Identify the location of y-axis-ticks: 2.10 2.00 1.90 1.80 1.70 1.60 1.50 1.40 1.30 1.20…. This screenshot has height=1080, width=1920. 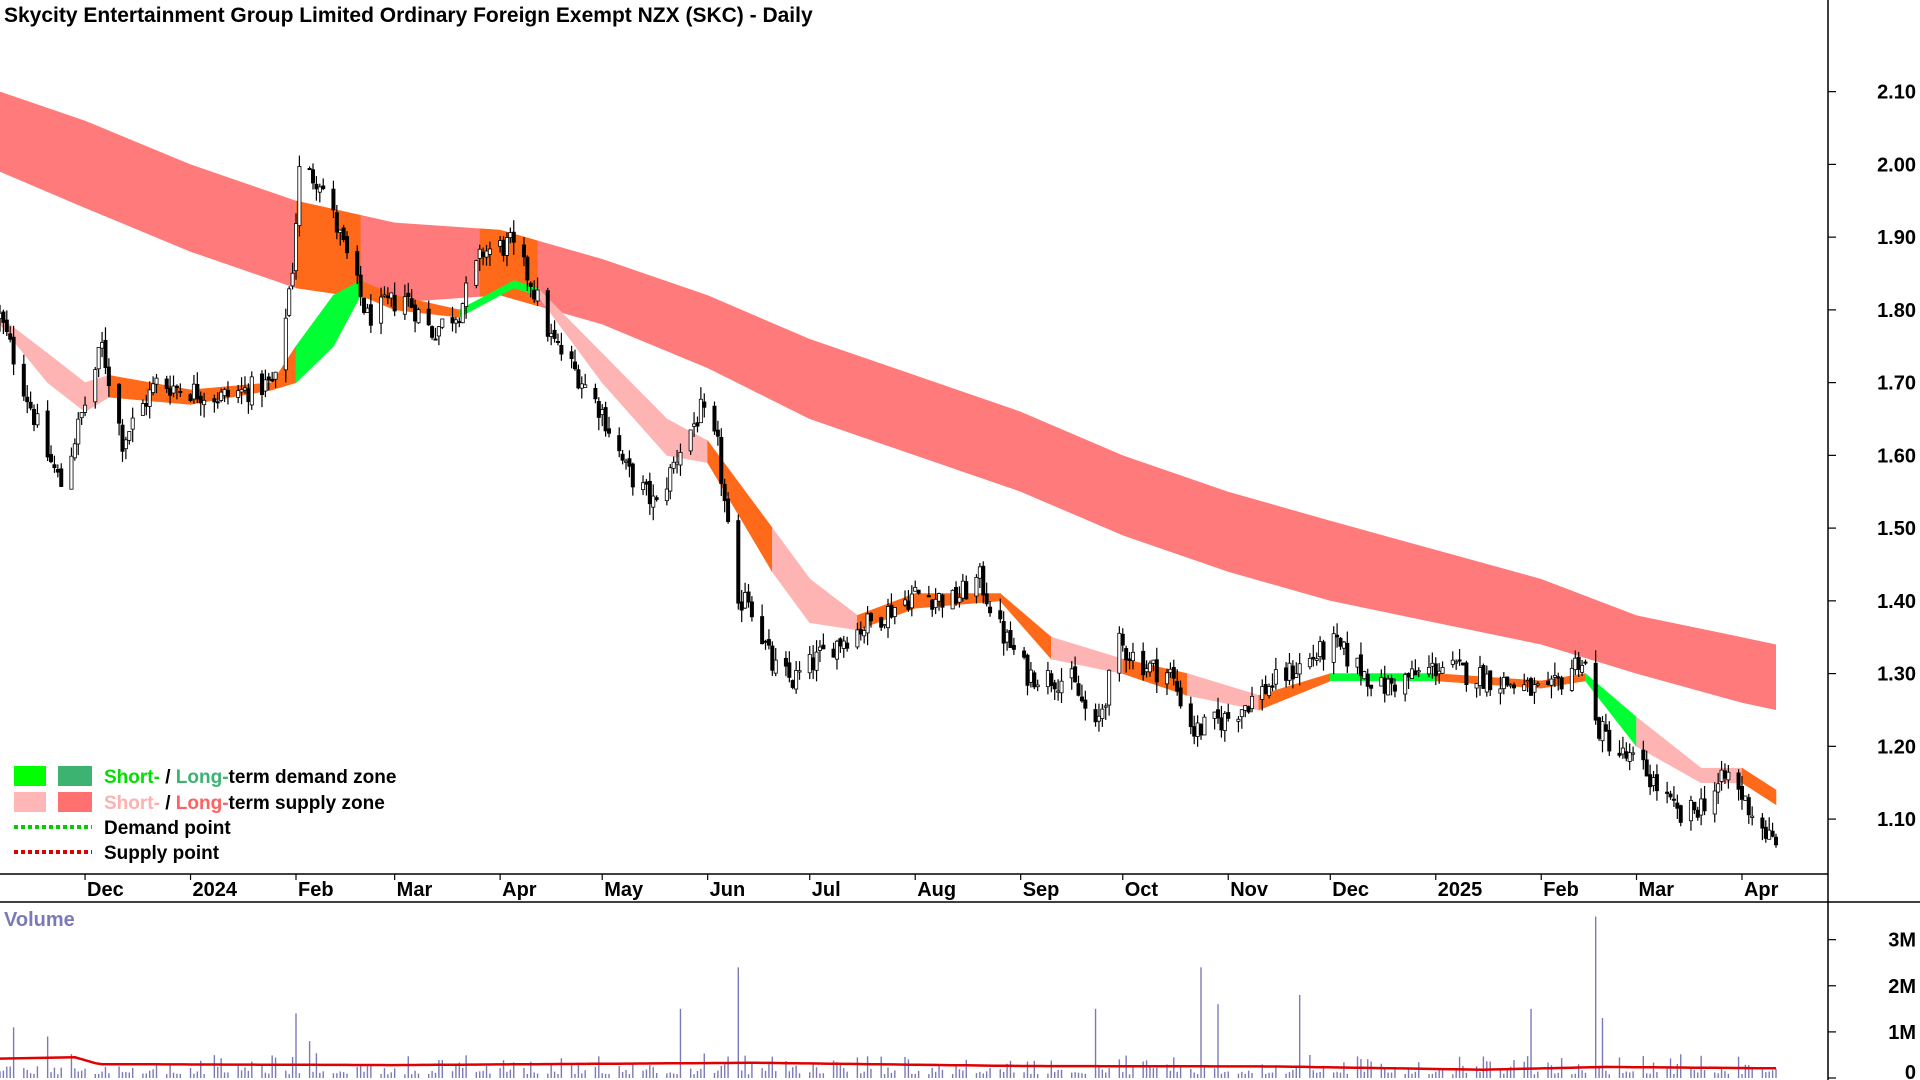
(1872, 456).